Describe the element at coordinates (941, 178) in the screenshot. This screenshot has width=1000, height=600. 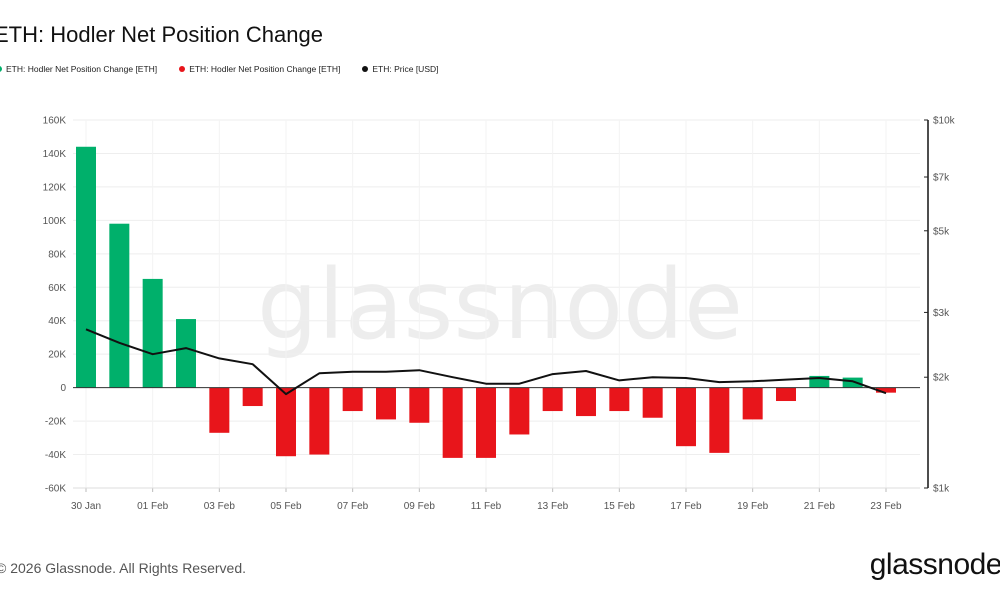
I see `y-right-tick-label: $7k` at that location.